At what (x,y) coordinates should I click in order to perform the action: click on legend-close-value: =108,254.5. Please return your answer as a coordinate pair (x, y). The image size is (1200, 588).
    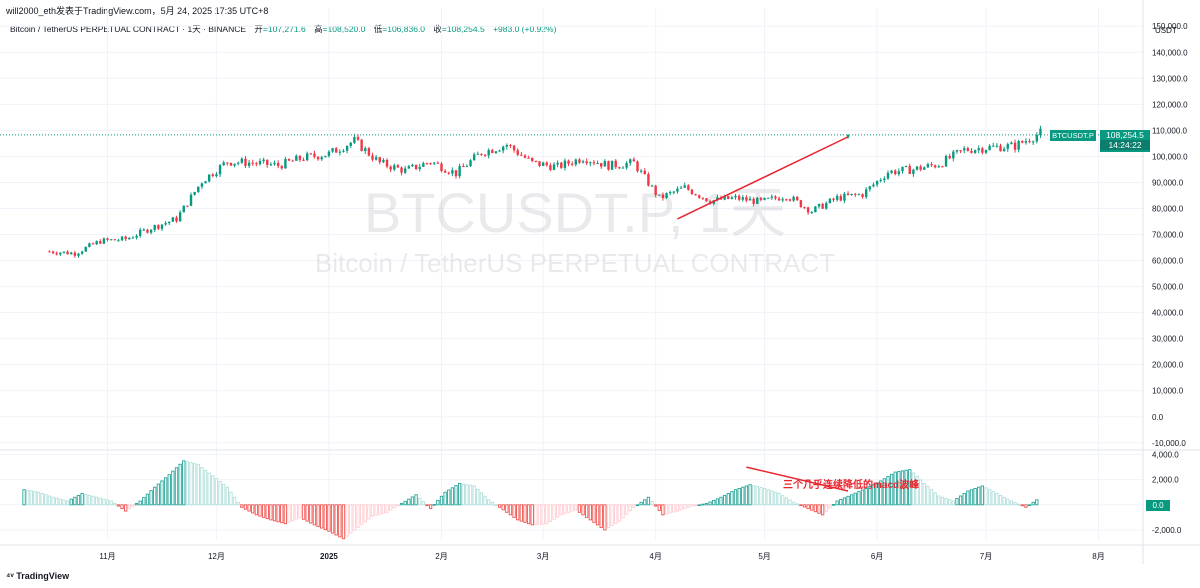
    Looking at the image, I should click on (463, 29).